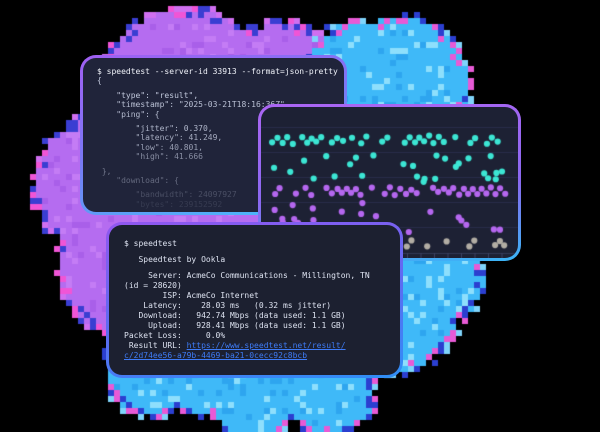  Describe the element at coordinates (175, 259) in the screenshot. I see `terminal-text: Speedtest by Ookla` at that location.